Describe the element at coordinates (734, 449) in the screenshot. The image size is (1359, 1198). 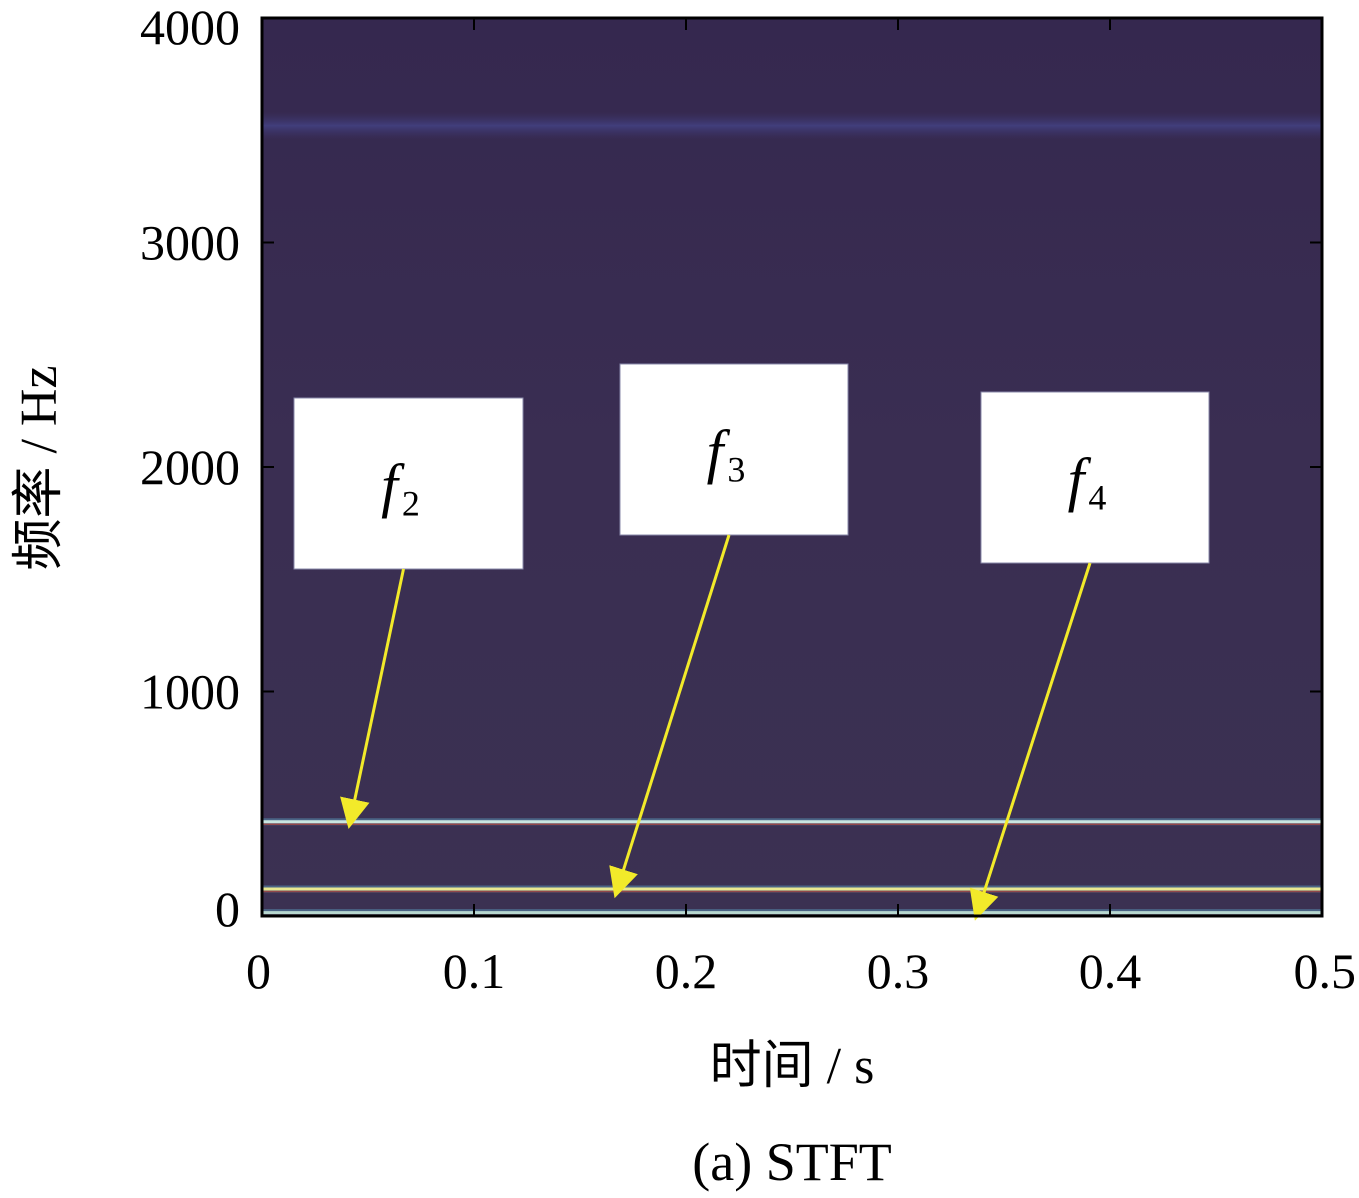
I see `annotation-box-f3` at that location.